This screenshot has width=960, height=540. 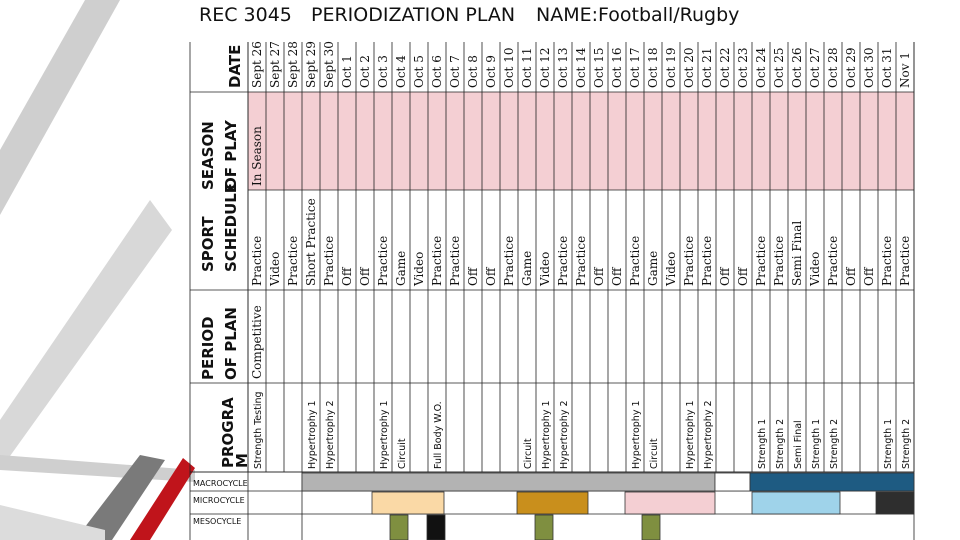 I want to click on date-cell: Oct 9, so click(x=491, y=71).